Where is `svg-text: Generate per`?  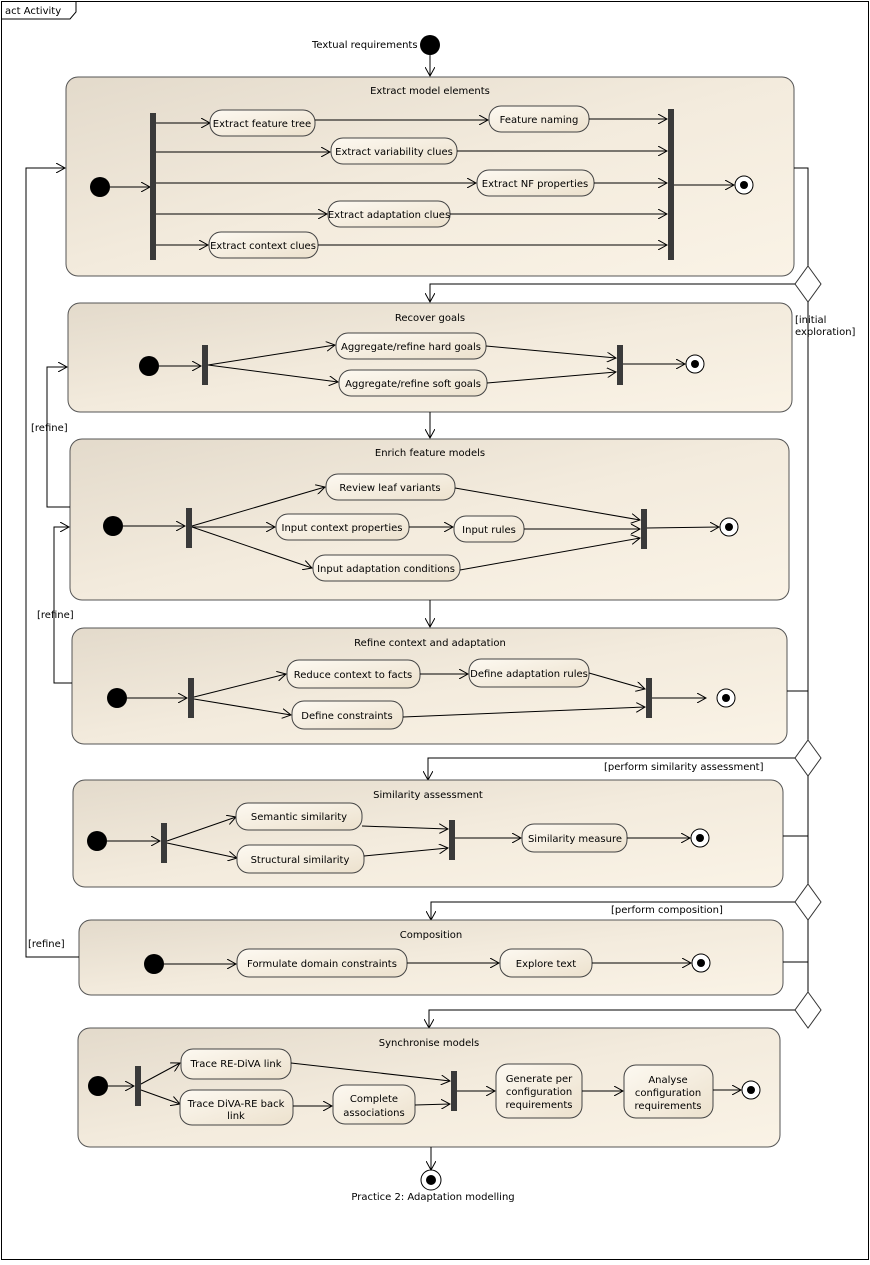
svg-text: Generate per is located at coordinates (539, 1079).